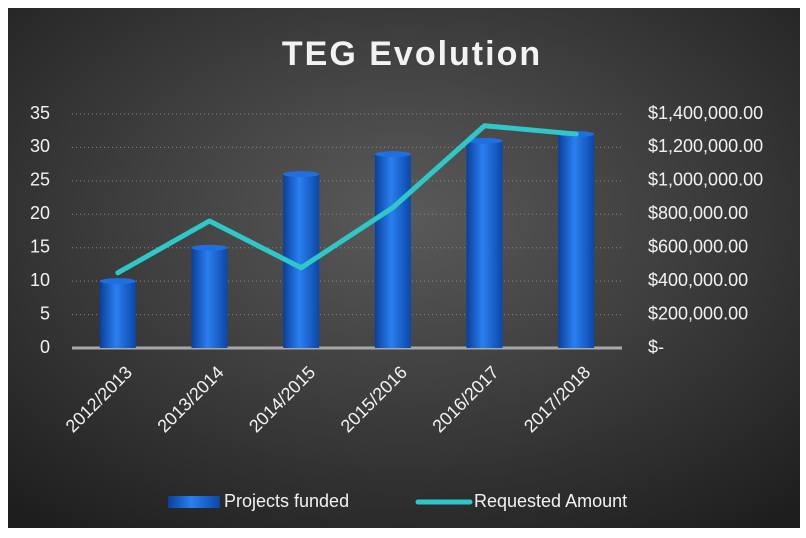 This screenshot has height=538, width=806. I want to click on y2-tick-label: $200,000.00, so click(698, 313).